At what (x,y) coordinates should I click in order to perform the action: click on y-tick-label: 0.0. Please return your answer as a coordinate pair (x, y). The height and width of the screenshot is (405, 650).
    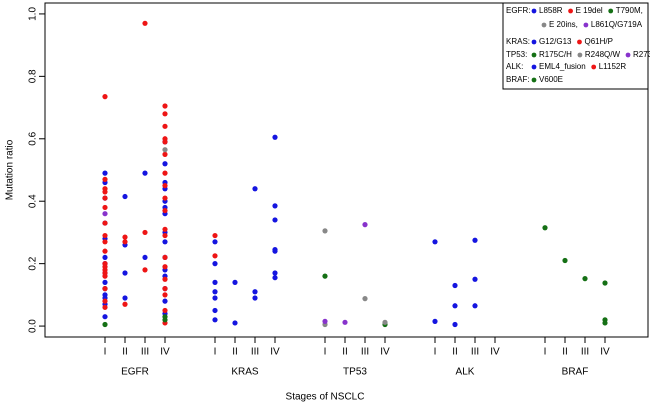
    Looking at the image, I should click on (33, 326).